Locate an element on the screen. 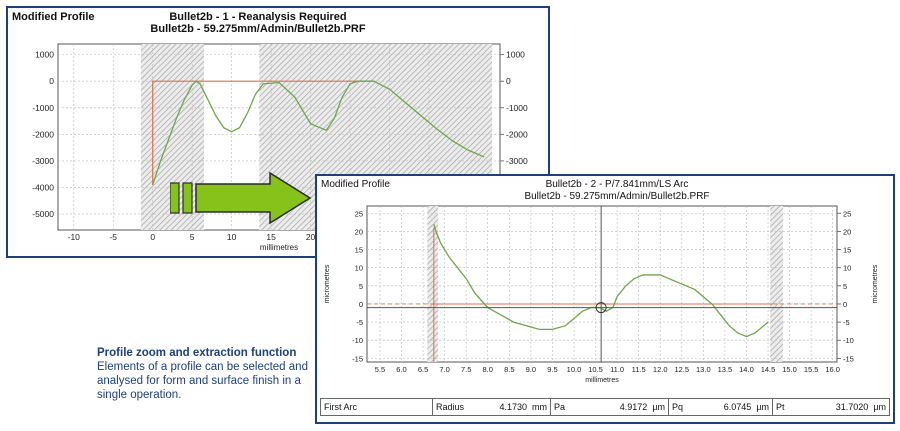 The width and height of the screenshot is (900, 431). x-tick-label: 15.5 is located at coordinates (811, 369).